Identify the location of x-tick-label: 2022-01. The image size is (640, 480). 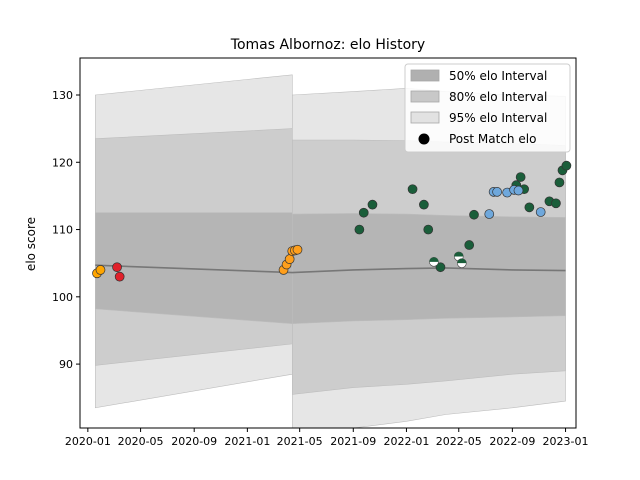
(406, 441).